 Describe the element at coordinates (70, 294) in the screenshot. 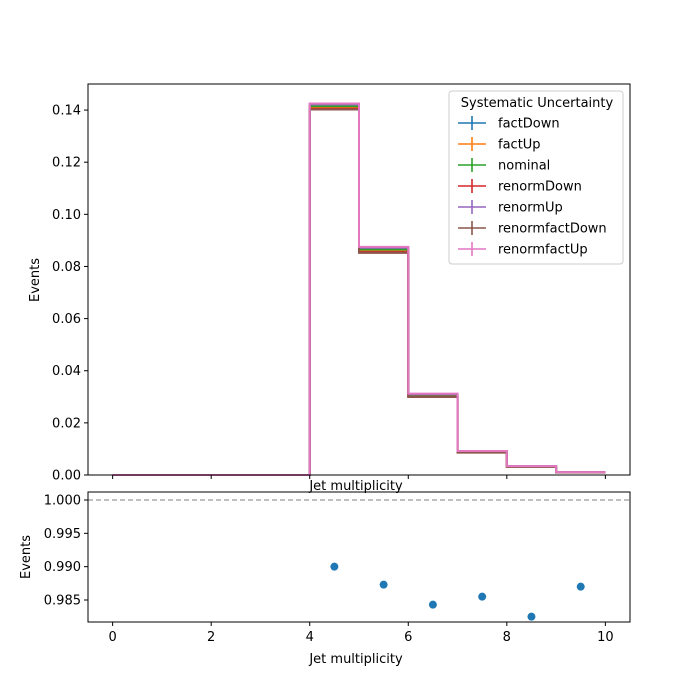

I see `top-y-ticks: 0.00 0.02 0.04 0.06 0.08 0.10 0.12 0.14` at that location.